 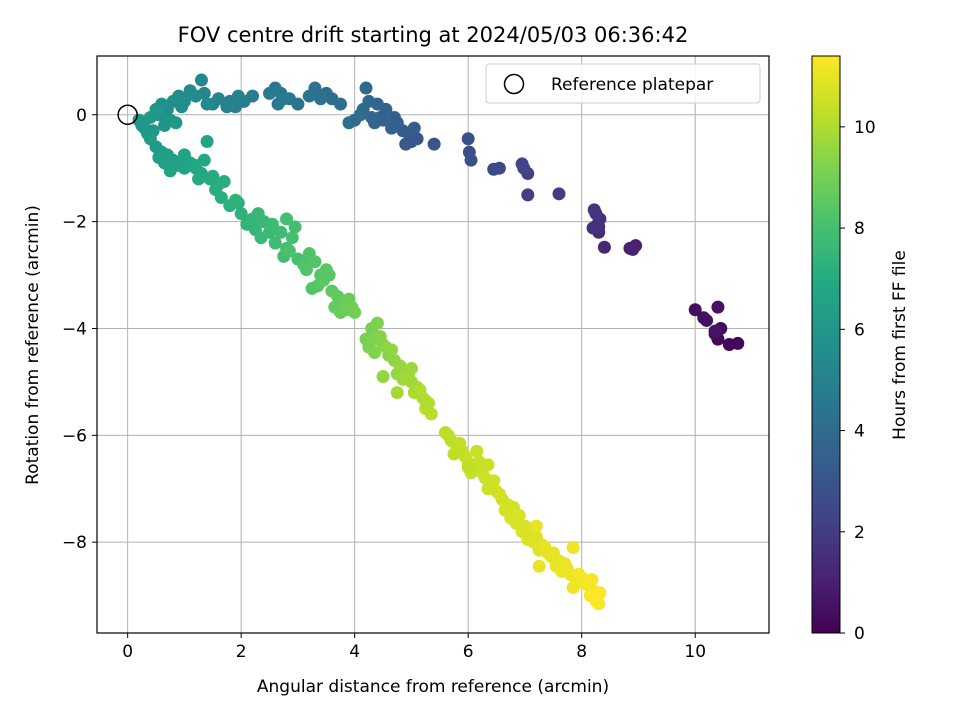 I want to click on colorbar-tick-label: 4, so click(x=859, y=432).